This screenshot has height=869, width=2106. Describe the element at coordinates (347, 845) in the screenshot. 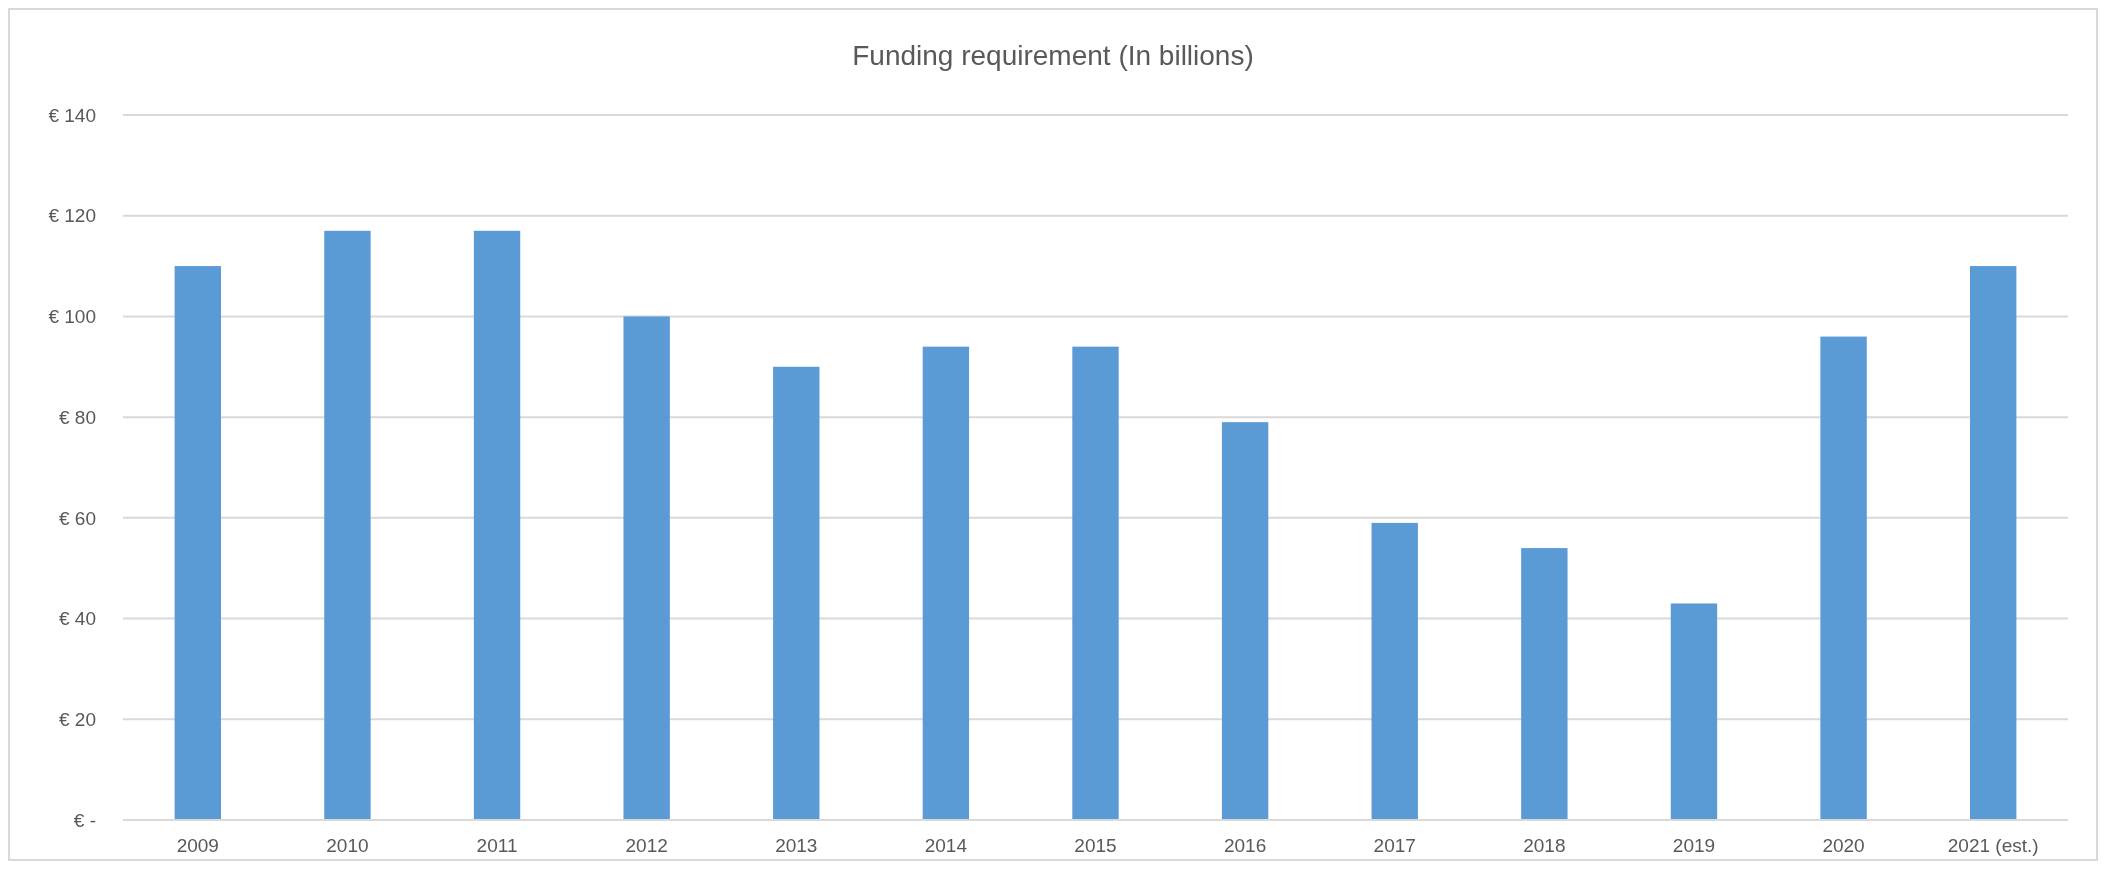

I see `x-tick-label: 2010` at that location.